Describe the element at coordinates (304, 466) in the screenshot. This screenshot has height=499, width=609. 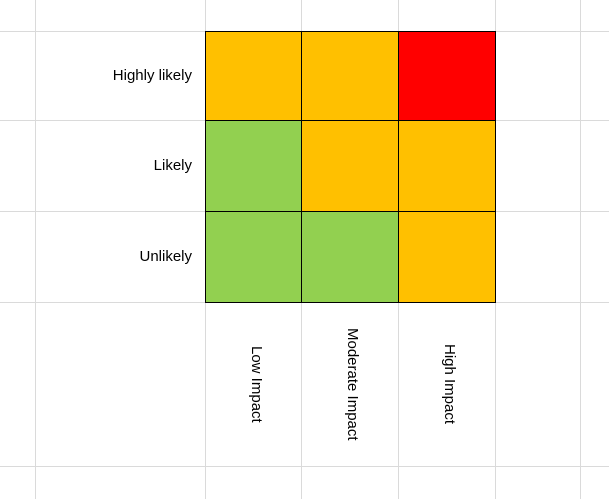
I see `gridline-horizontal` at that location.